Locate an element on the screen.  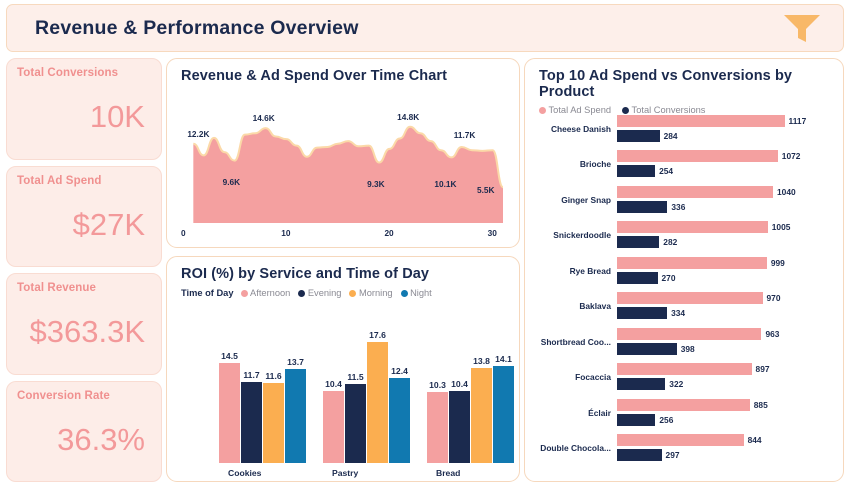
product-bar-value-label: 256 is located at coordinates (666, 419).